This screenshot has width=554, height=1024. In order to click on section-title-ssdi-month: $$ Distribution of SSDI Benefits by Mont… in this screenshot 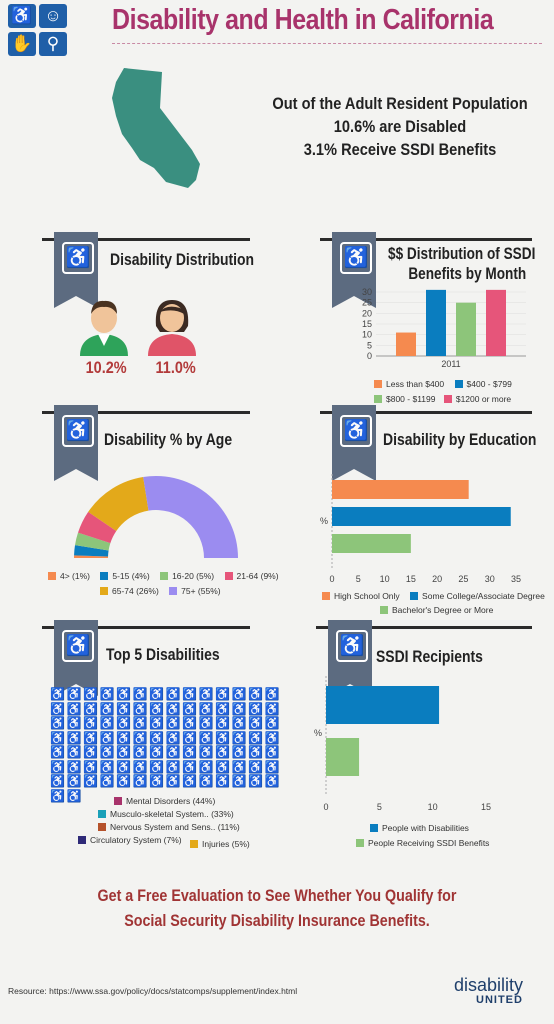, I will do `click(461, 264)`.